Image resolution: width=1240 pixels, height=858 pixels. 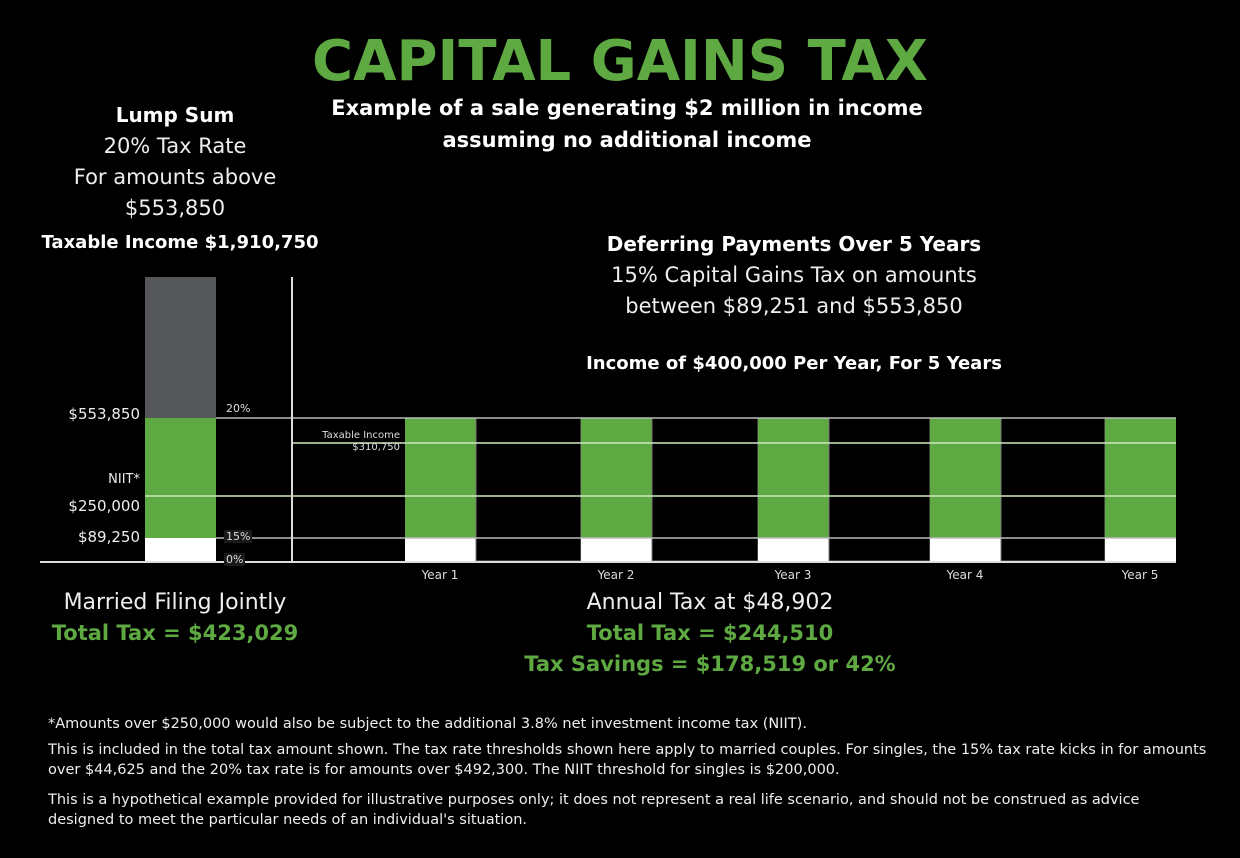 I want to click on y-label-250000: $250,000, so click(x=104, y=506).